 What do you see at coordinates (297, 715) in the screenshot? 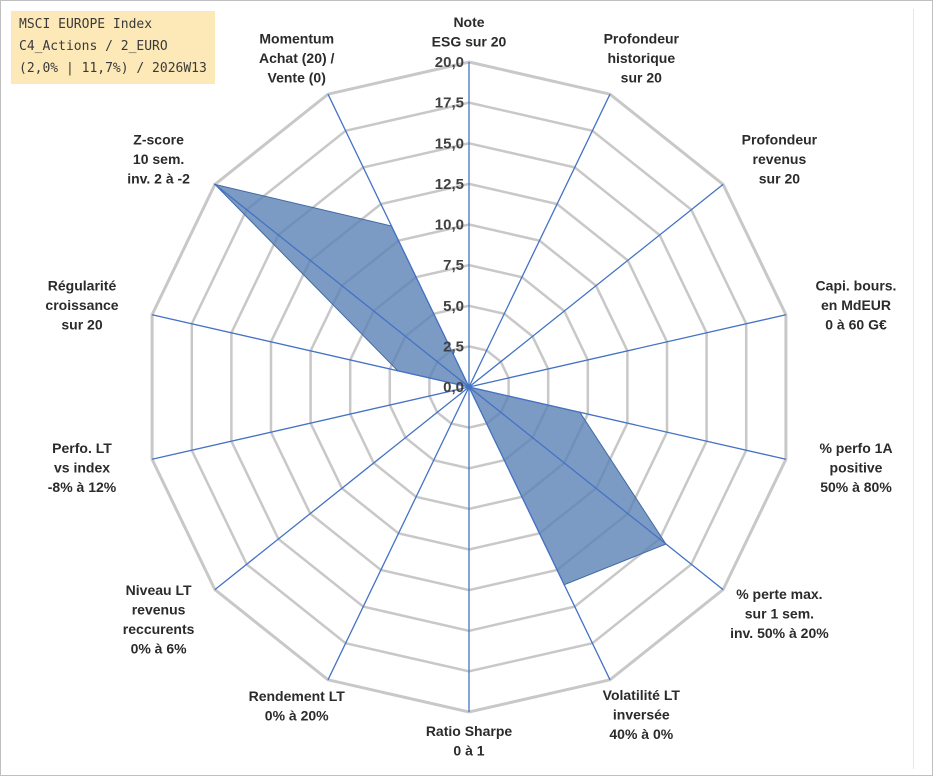
I see `axis-label-line: 0% à 20%` at bounding box center [297, 715].